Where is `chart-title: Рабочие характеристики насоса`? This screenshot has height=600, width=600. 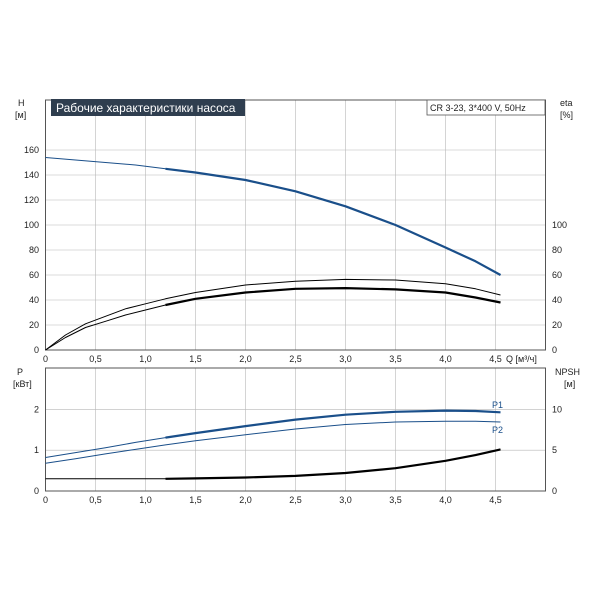
chart-title: Рабочие характеристики насоса is located at coordinates (146, 108).